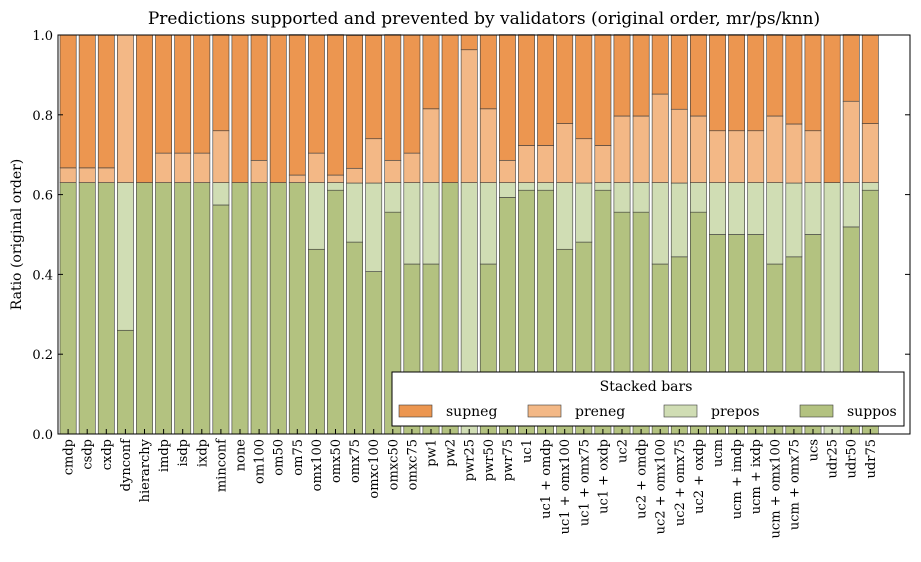  What do you see at coordinates (718, 453) in the screenshot?
I see `x-tick-label: ucm` at bounding box center [718, 453].